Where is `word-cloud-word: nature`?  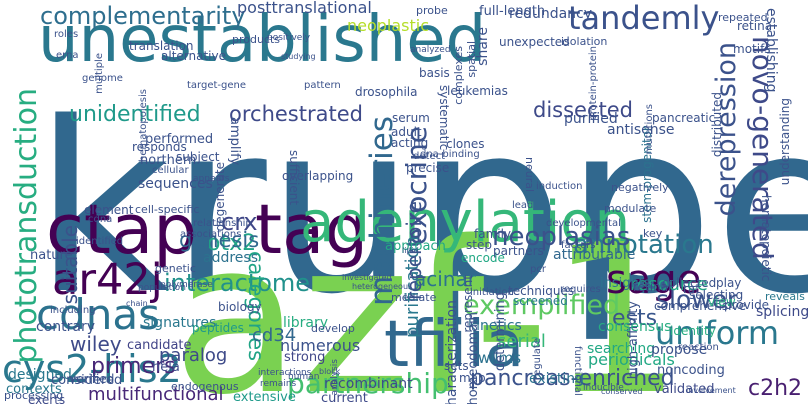 word-cloud-word: nature is located at coordinates (51, 255).